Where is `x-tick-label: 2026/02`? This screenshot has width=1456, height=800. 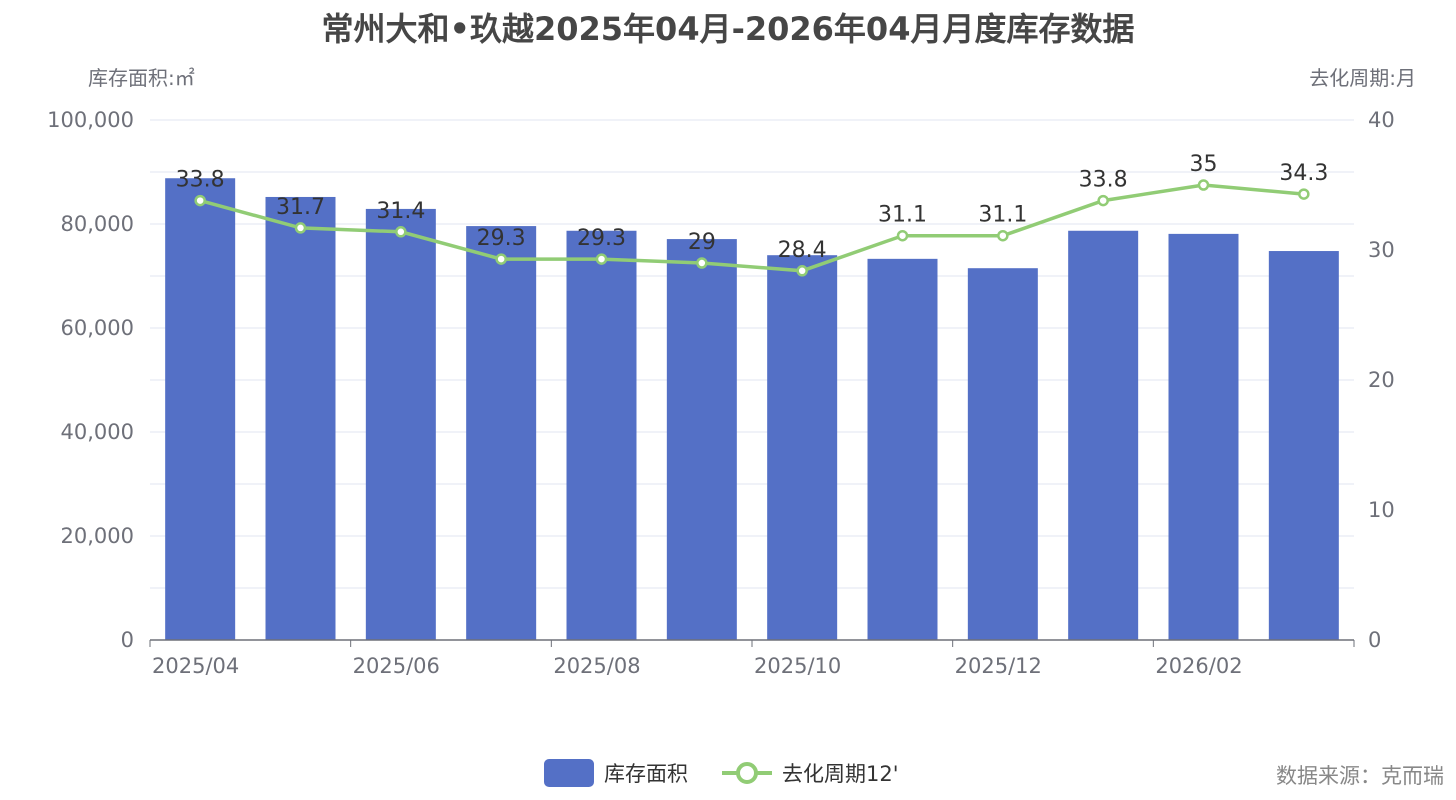 x-tick-label: 2026/02 is located at coordinates (1198, 666).